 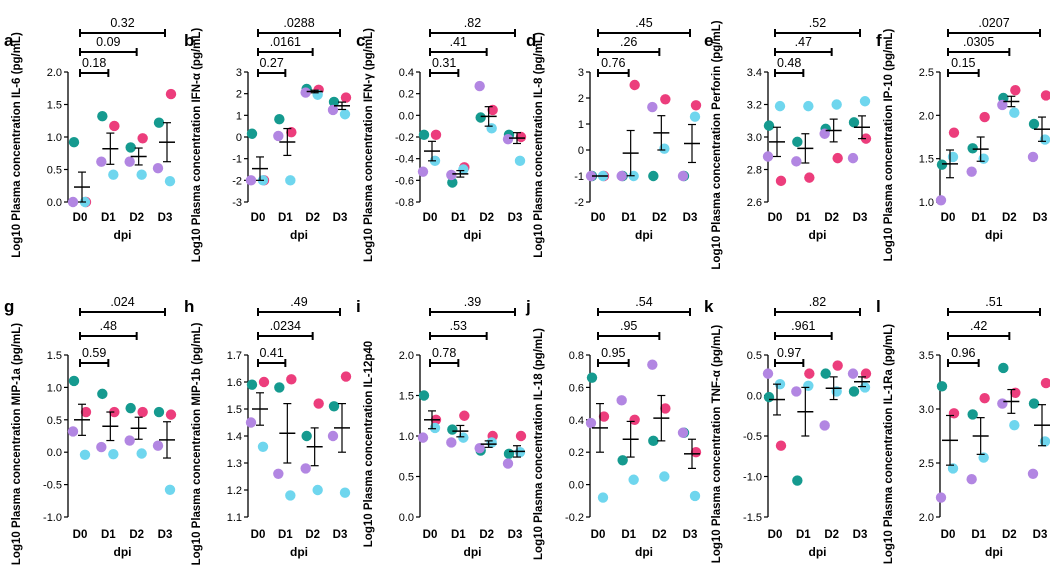 I want to click on p-value-label: .024, so click(x=122, y=302).